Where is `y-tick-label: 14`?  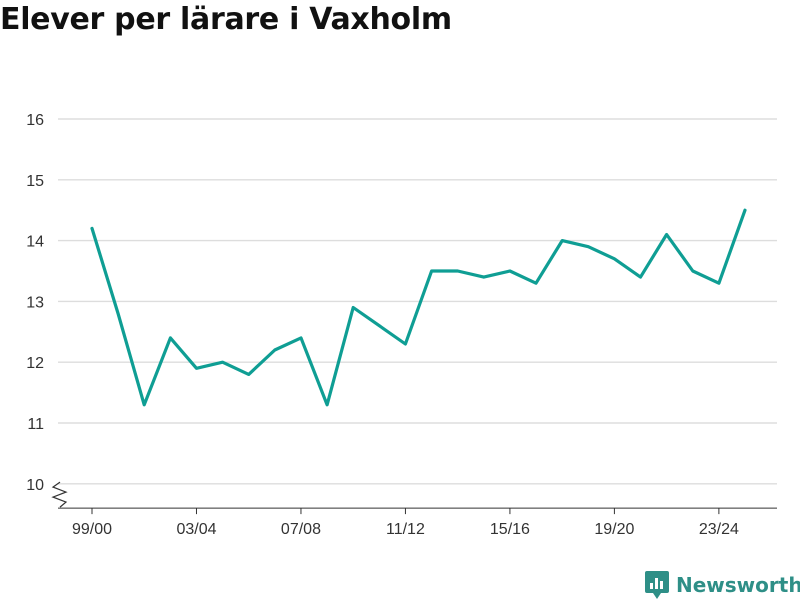
y-tick-label: 14 is located at coordinates (35, 242).